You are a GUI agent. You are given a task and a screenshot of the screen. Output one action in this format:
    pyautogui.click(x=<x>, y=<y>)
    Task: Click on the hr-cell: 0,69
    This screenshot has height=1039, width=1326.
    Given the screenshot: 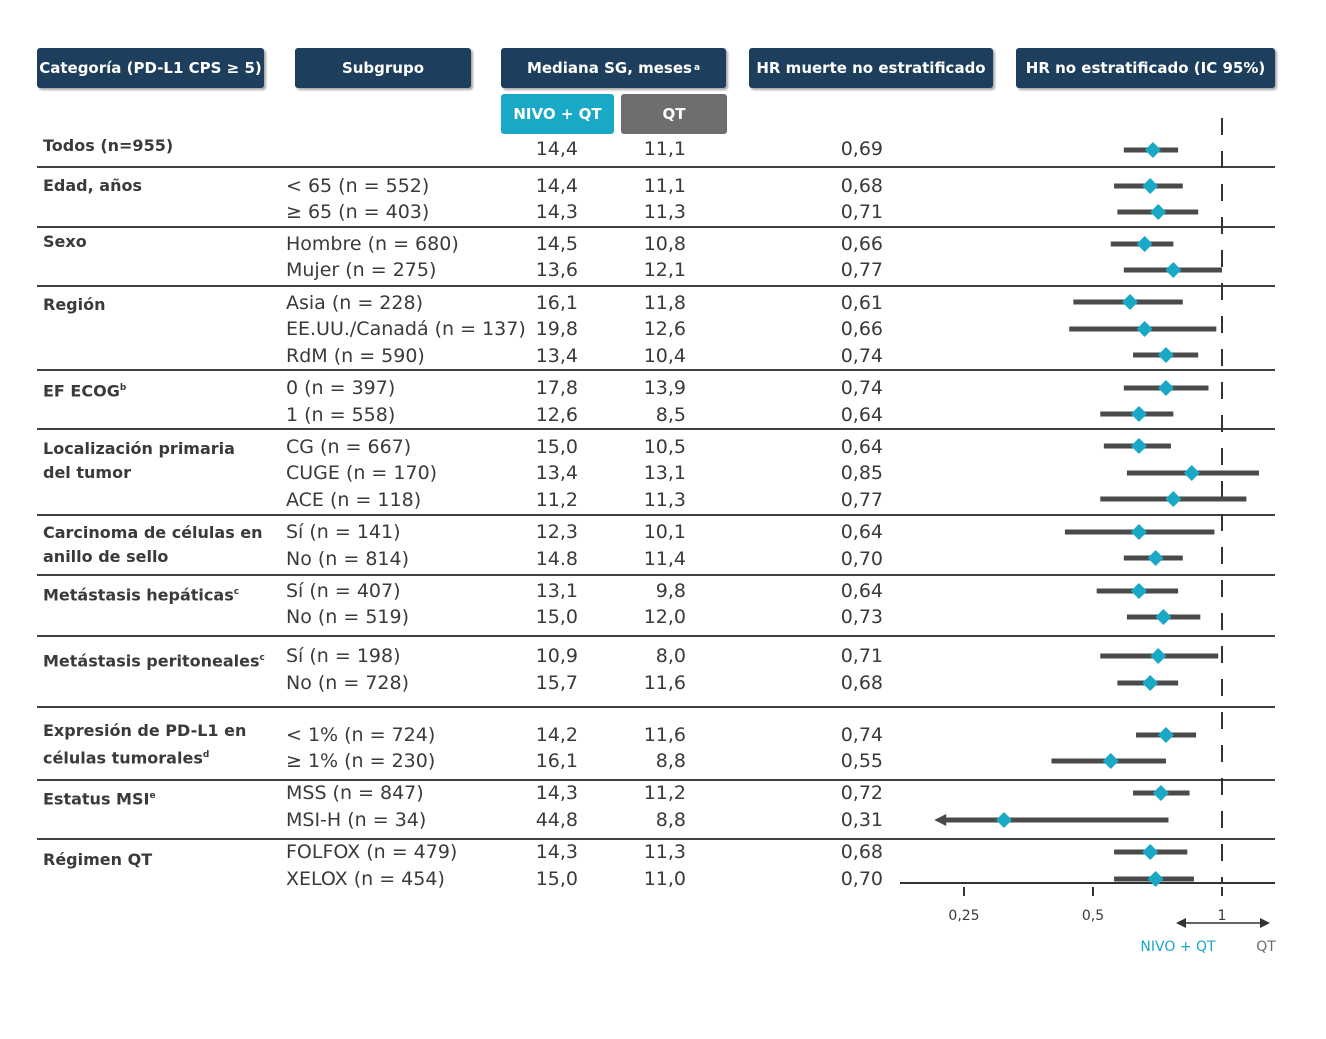 What is the action you would take?
    pyautogui.click(x=861, y=149)
    